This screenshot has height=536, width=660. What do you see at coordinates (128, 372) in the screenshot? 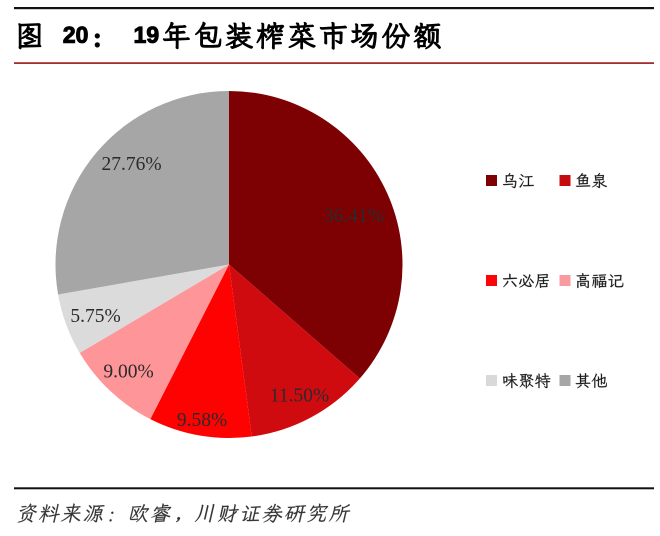
I see `svg-text: 9.00%` at bounding box center [128, 372].